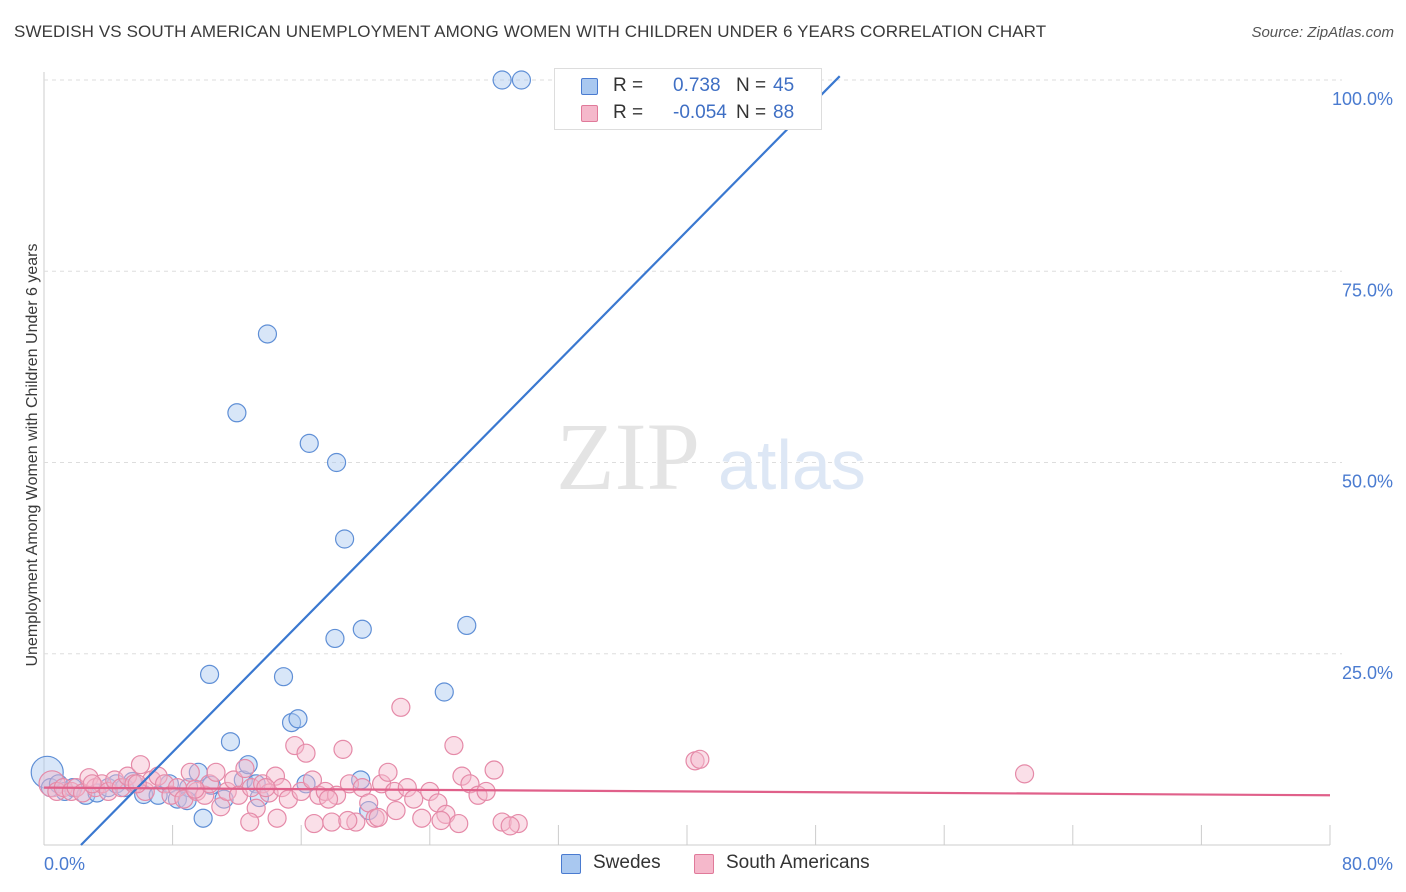 The width and height of the screenshot is (1406, 892). What do you see at coordinates (64, 864) in the screenshot?
I see `x-tick-label: 0.0%` at bounding box center [64, 864].